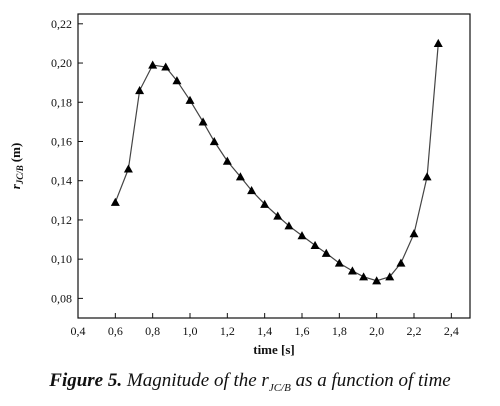 The height and width of the screenshot is (406, 500). Describe the element at coordinates (61, 24) in the screenshot. I see `y-tick-label: 0,22` at that location.